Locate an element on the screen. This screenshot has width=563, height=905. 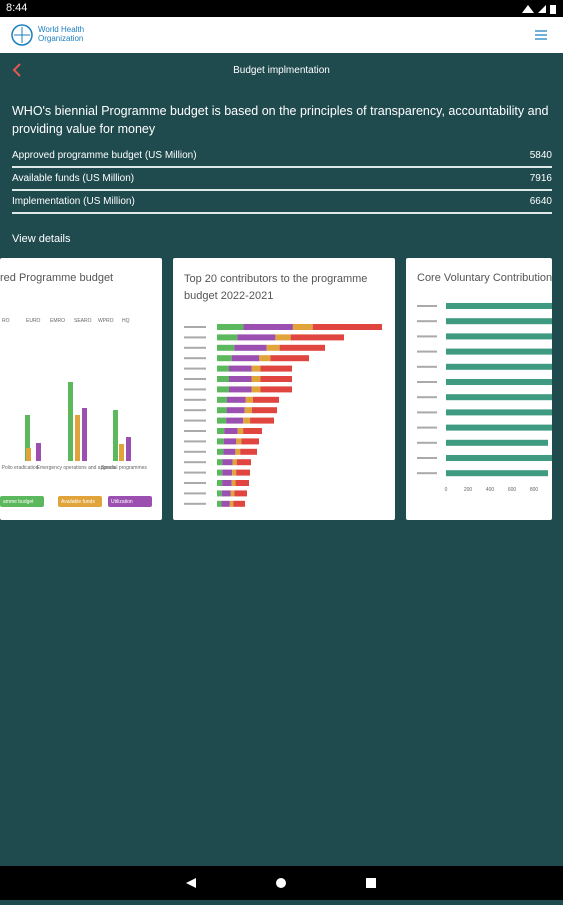
row-label: Approved programme budget (US Million) is located at coordinates (104, 155).